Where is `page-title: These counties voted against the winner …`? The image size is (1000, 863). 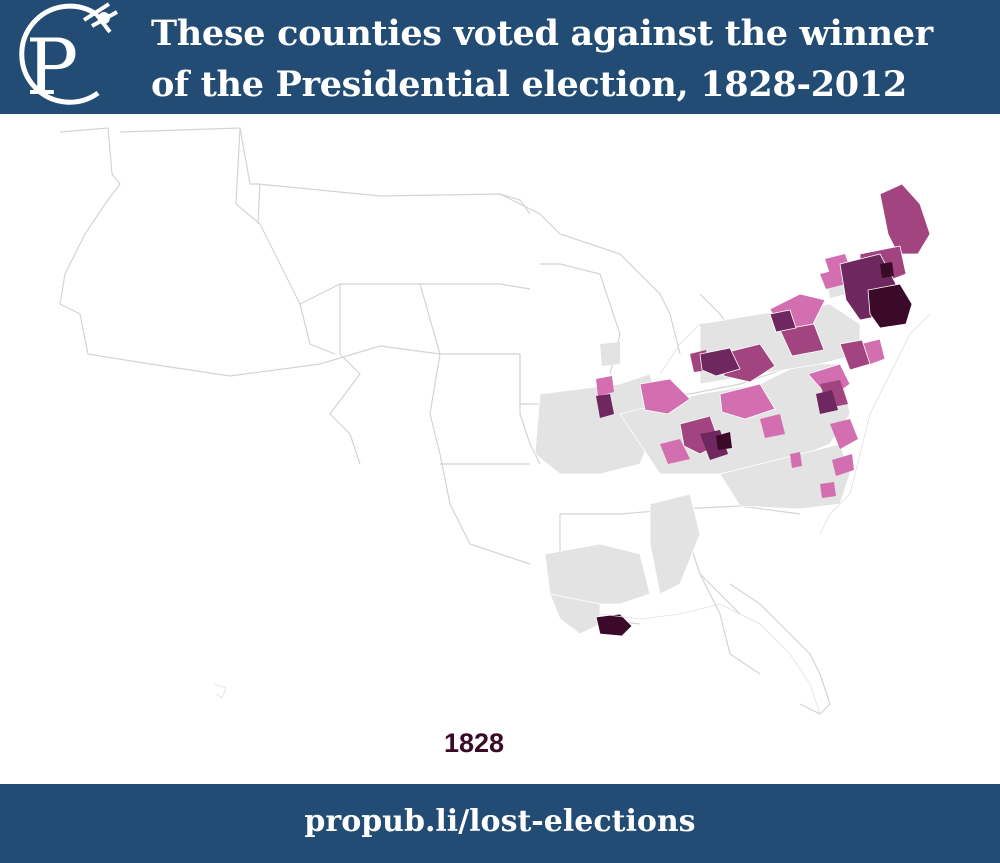 page-title: These counties voted against the winner … is located at coordinates (561, 59).